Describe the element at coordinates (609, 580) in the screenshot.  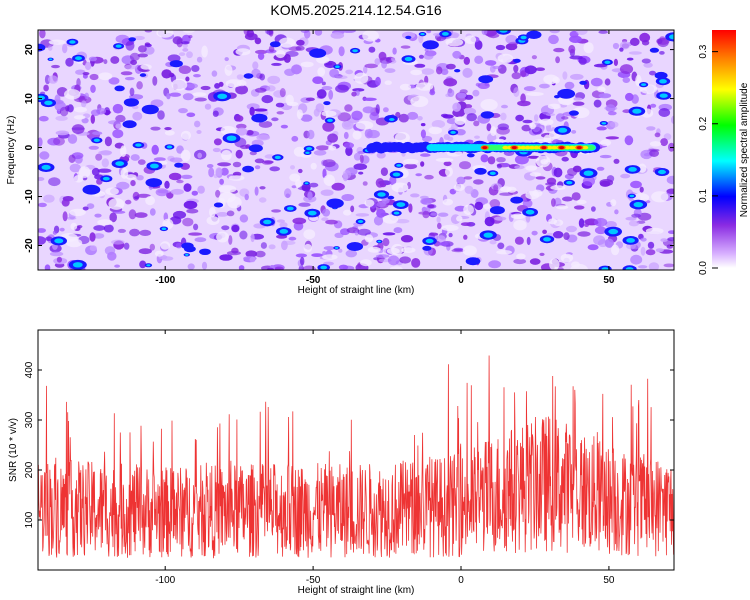
I see `x-tick-label: 50` at that location.